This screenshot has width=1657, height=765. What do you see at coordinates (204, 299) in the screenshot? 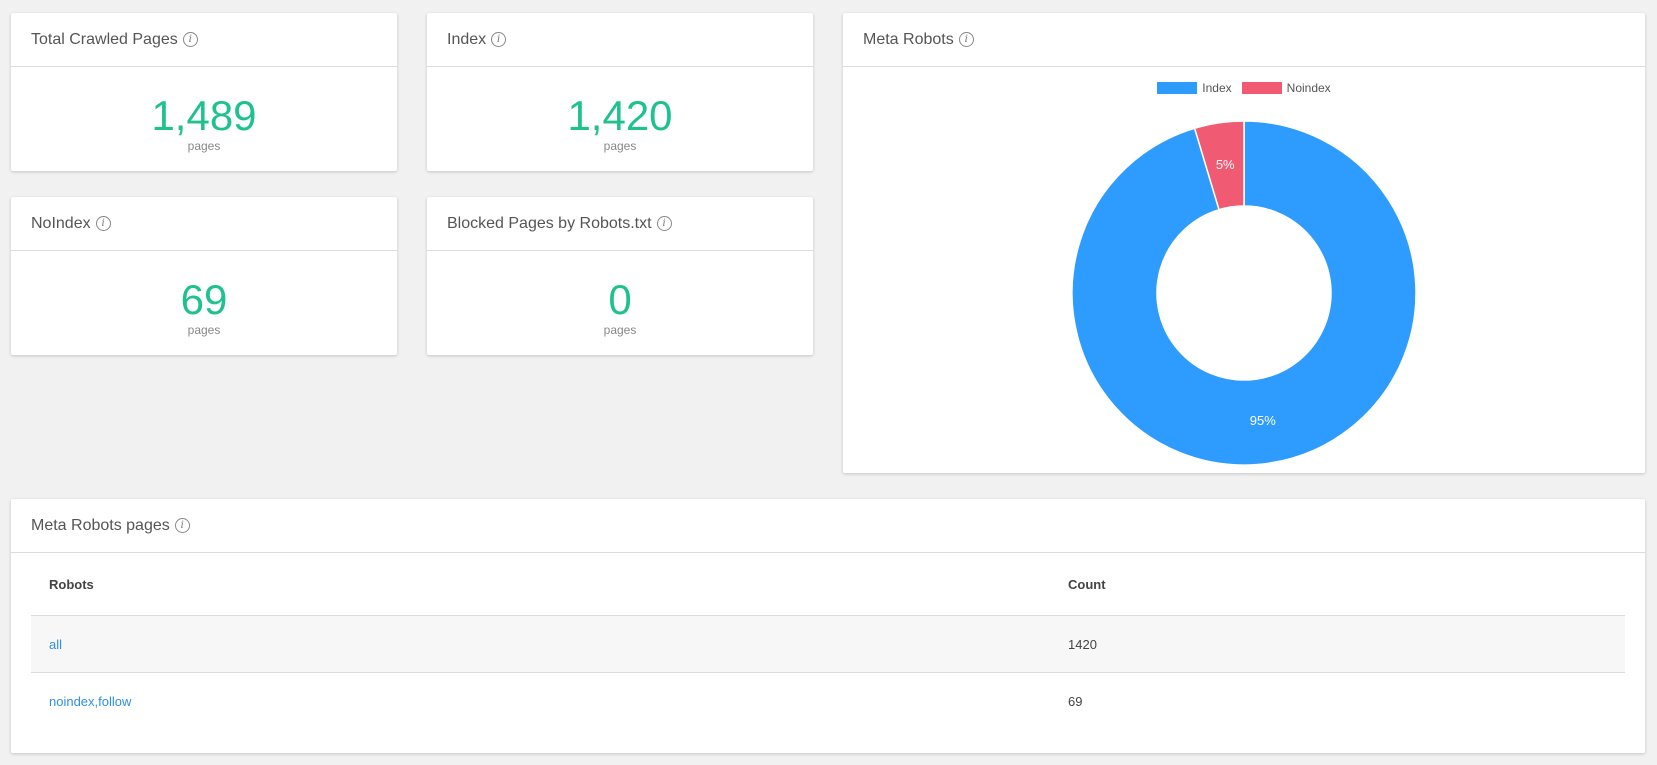
I see `stat-value: 69` at bounding box center [204, 299].